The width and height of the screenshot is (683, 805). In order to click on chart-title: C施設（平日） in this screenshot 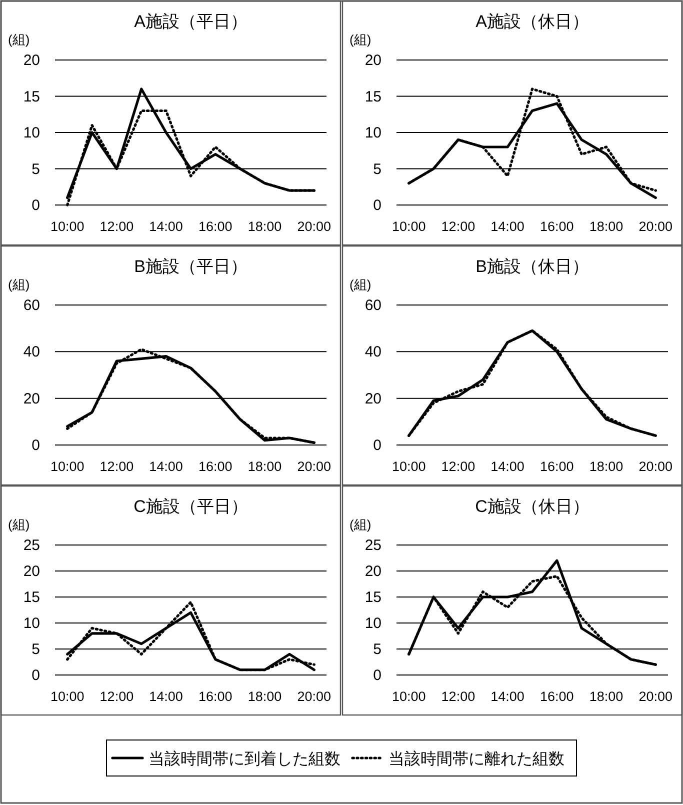, I will do `click(191, 506)`.